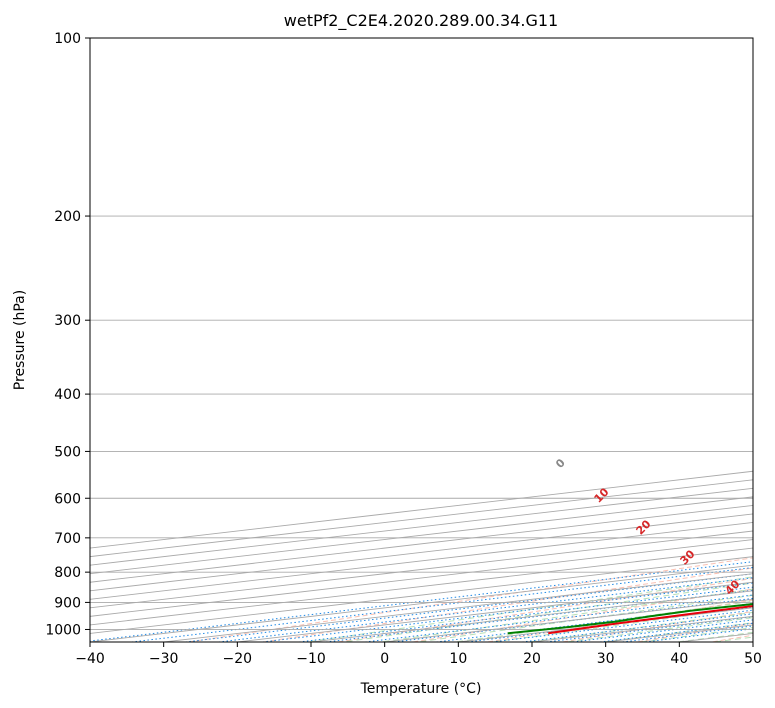 The height and width of the screenshot is (708, 775). What do you see at coordinates (67, 539) in the screenshot?
I see `y-tick-label: 700` at bounding box center [67, 539].